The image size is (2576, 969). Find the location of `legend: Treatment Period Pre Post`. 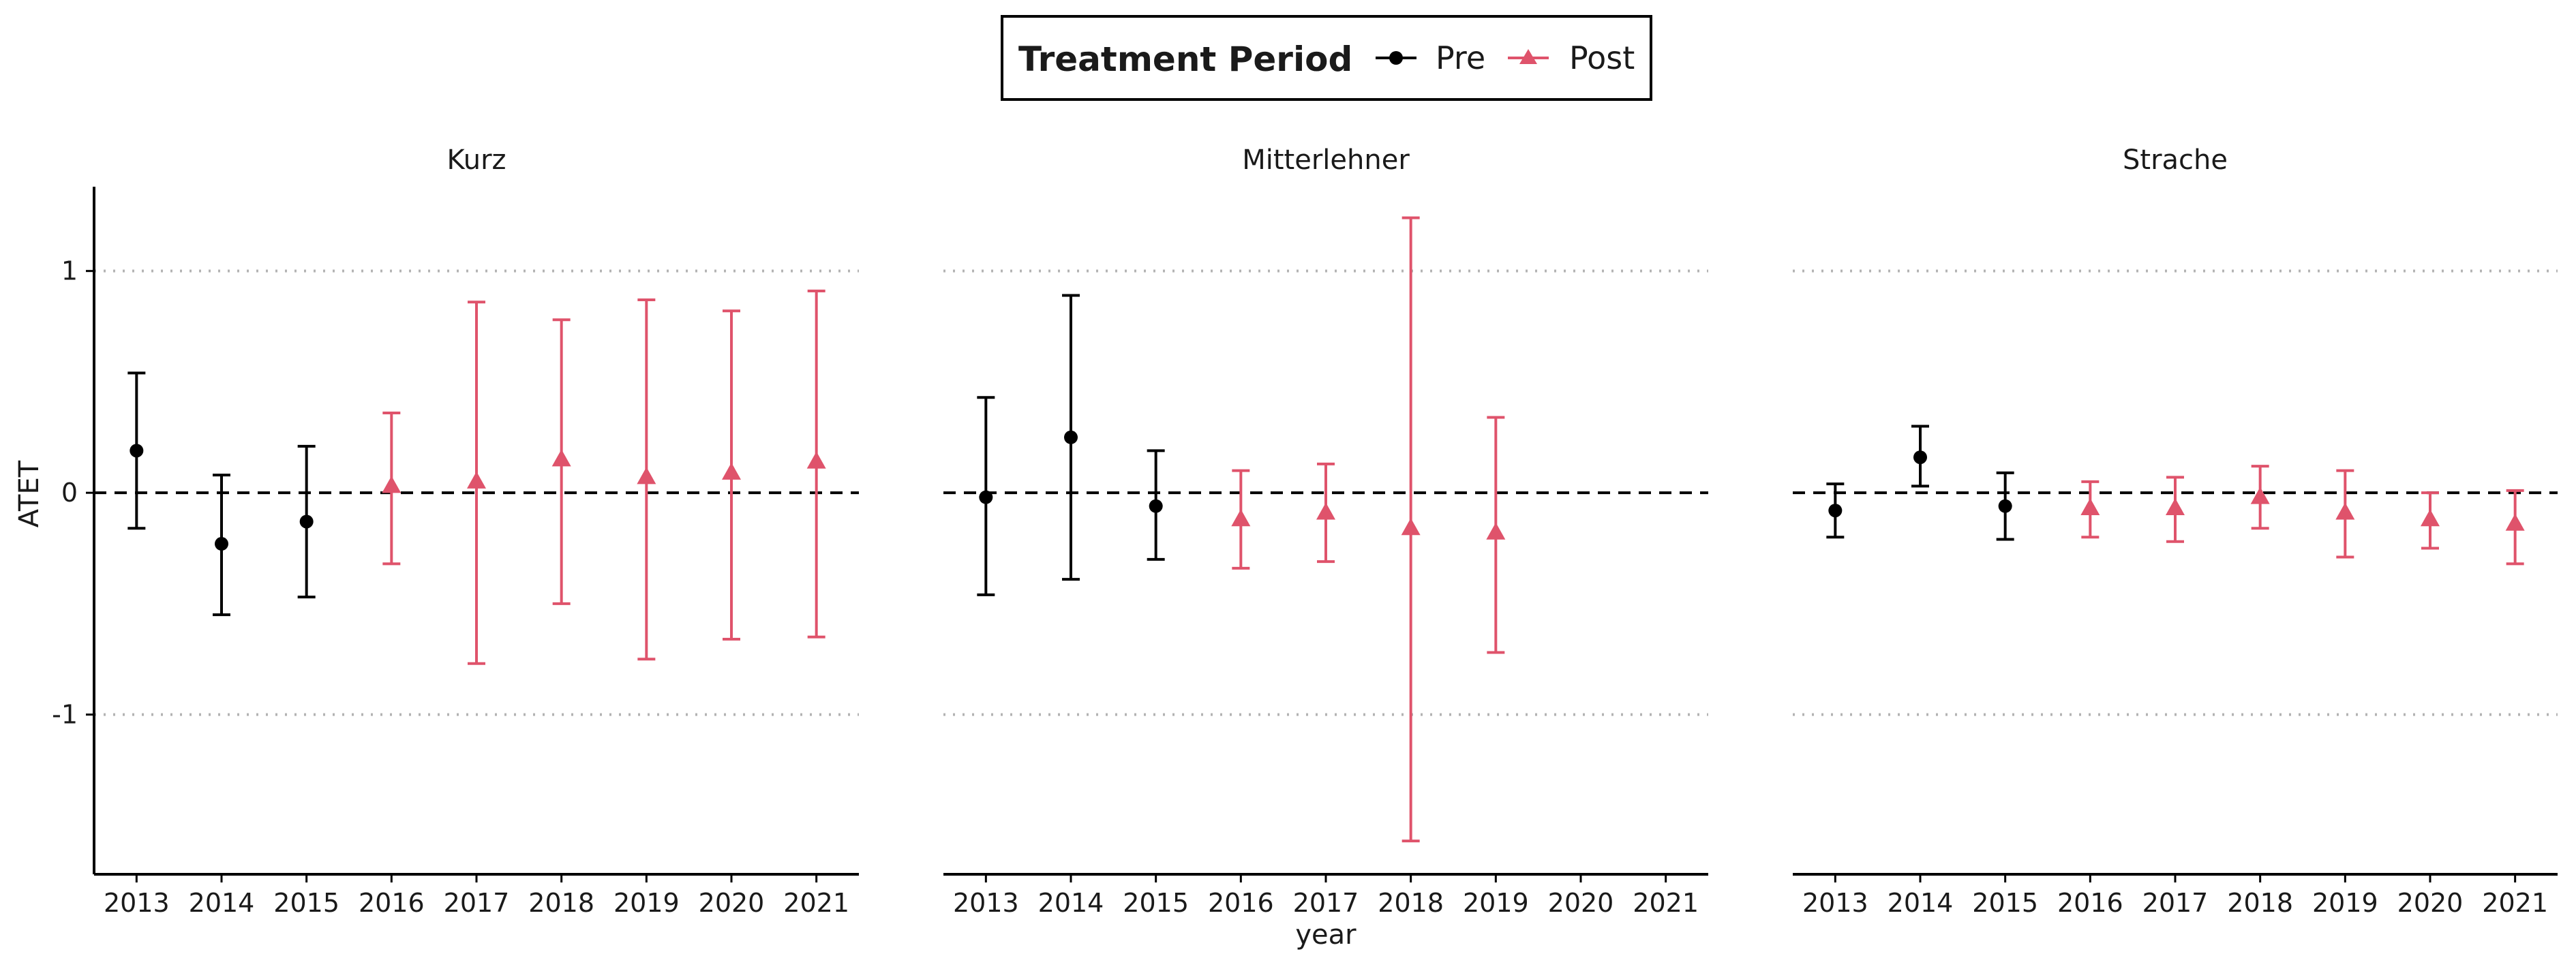

legend: Treatment Period Pre Post is located at coordinates (1326, 58).